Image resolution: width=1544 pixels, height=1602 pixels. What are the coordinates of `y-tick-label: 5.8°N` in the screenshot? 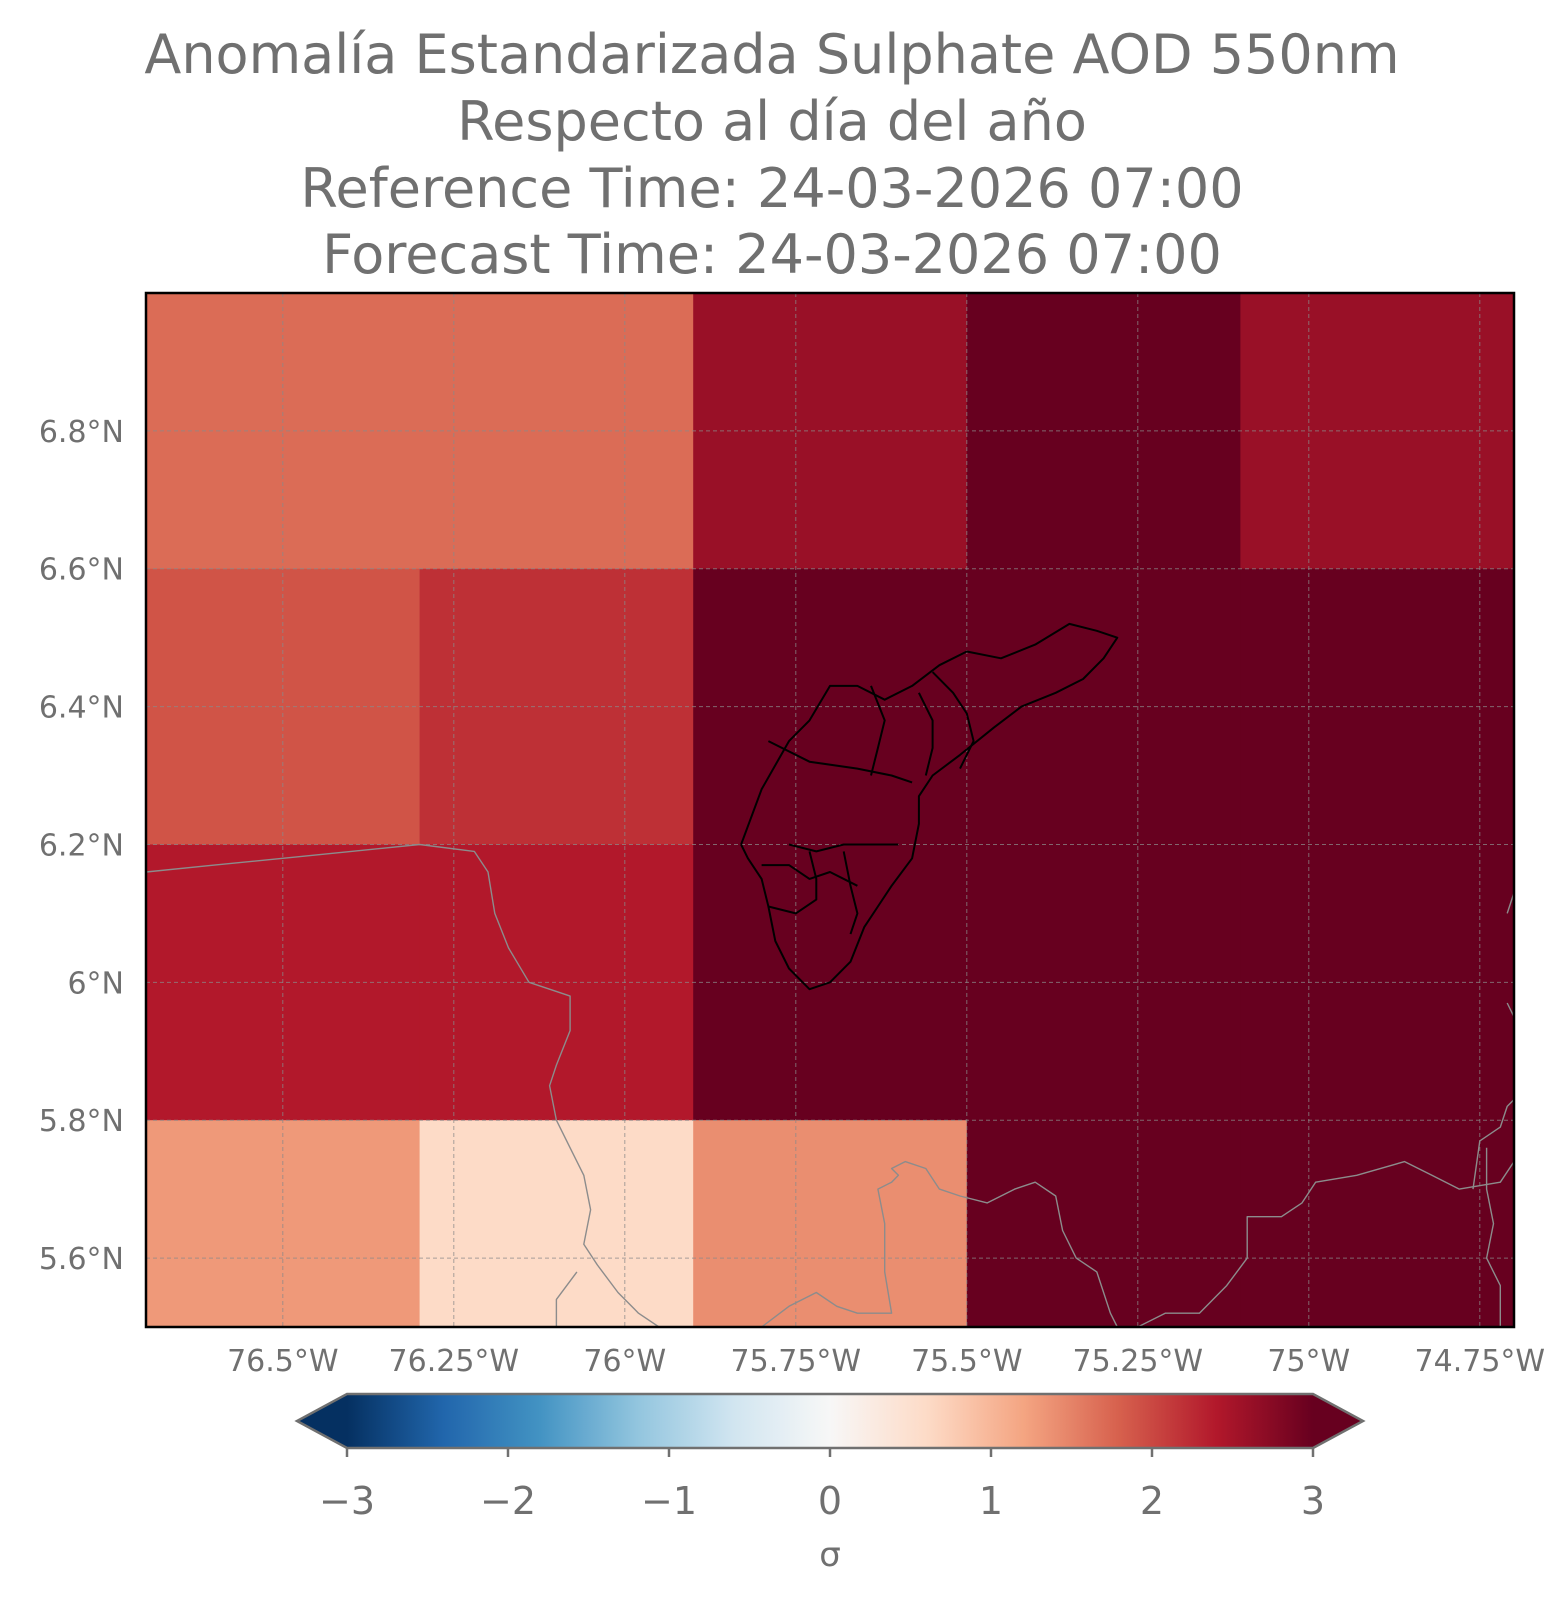 It's located at (81, 1121).